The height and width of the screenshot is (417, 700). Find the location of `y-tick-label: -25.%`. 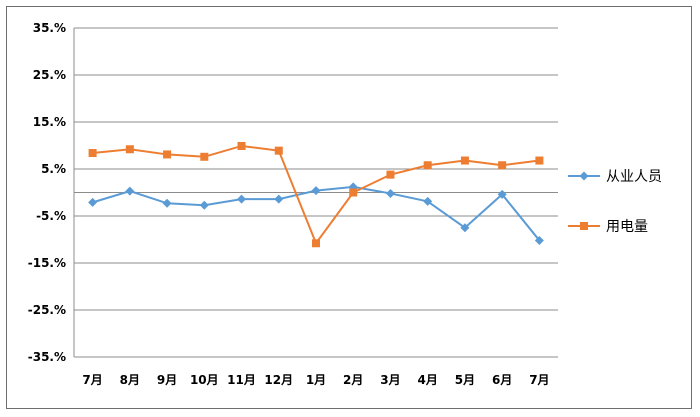

y-tick-label: -25.% is located at coordinates (47, 310).